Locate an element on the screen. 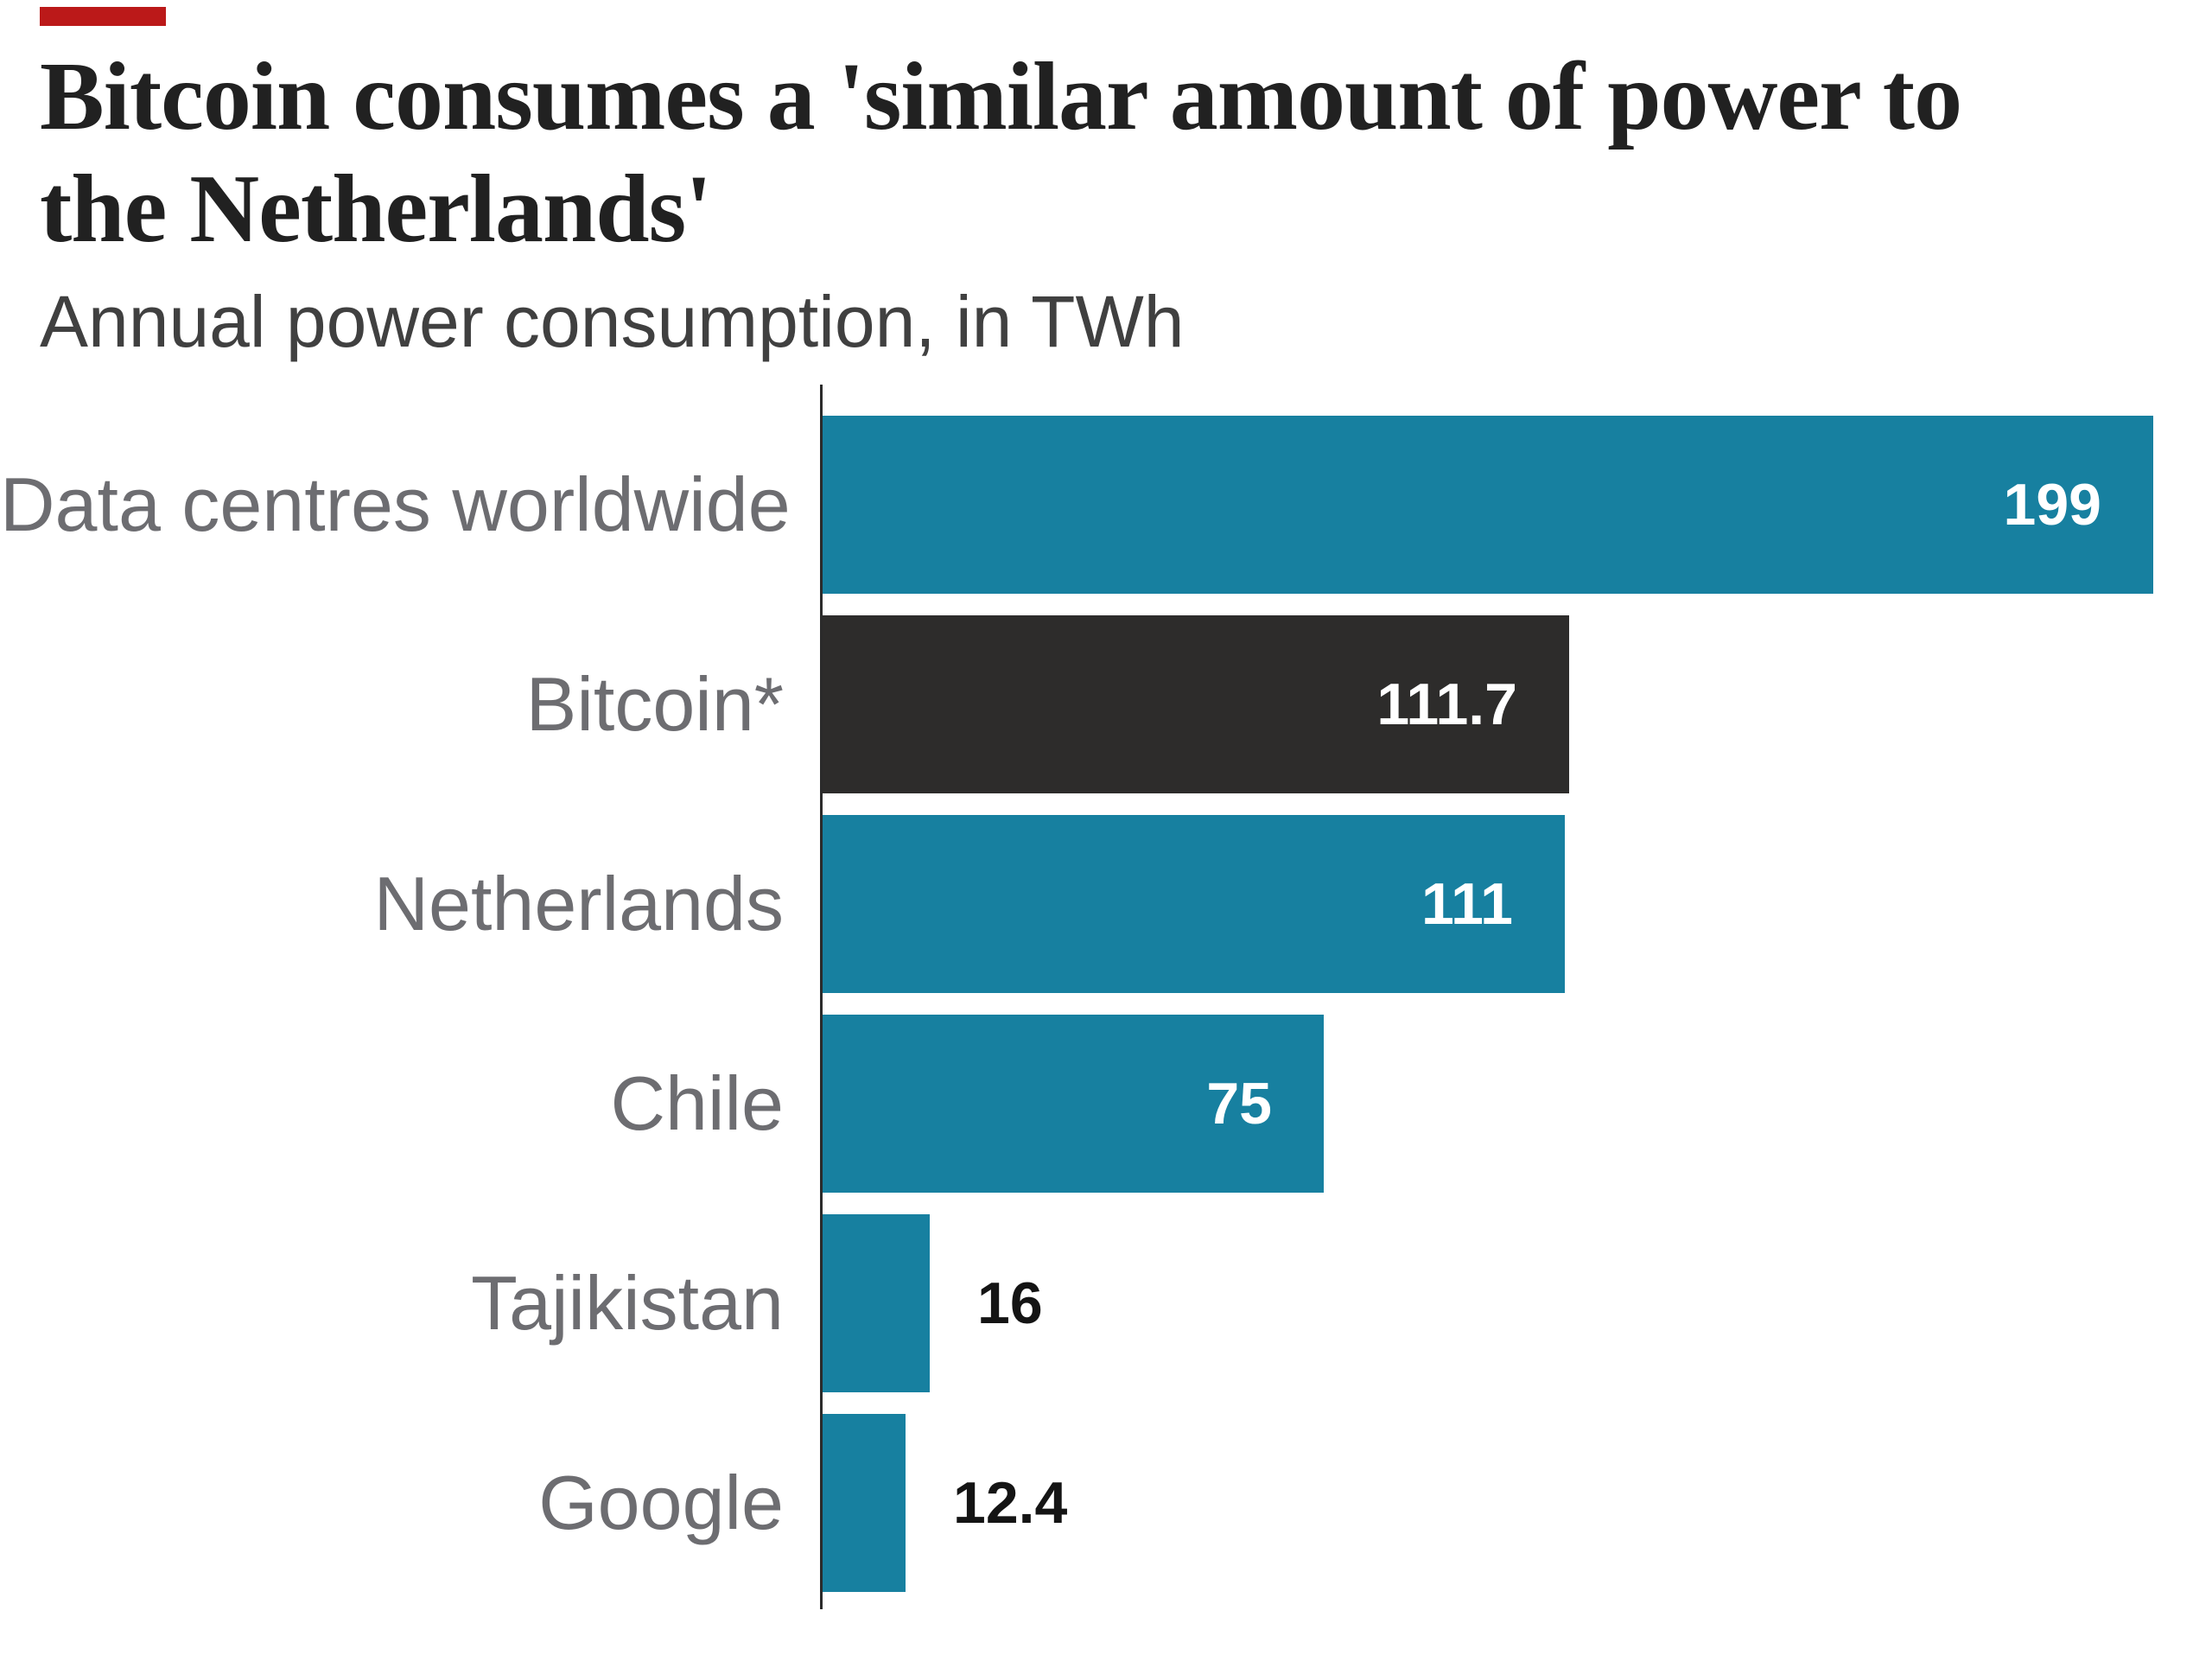  chart-subtitle: Annual power consumption, in TWh is located at coordinates (612, 321).